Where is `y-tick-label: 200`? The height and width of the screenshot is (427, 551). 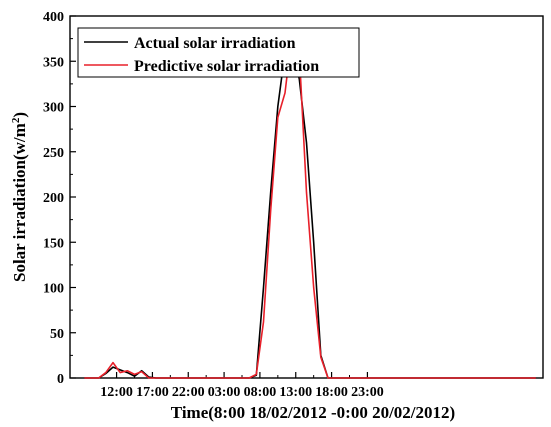
y-tick-label: 200 is located at coordinates (53, 198).